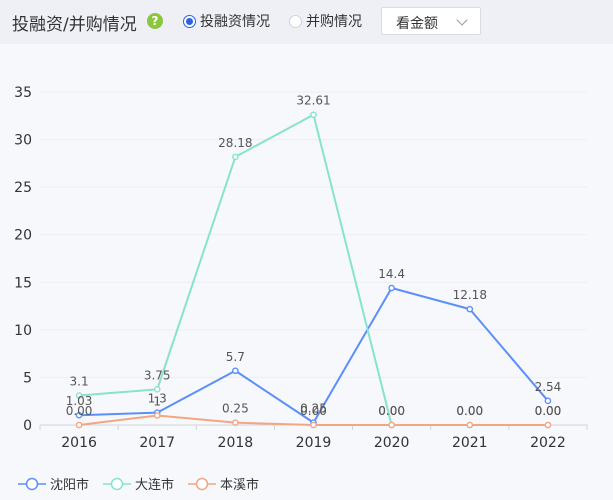  What do you see at coordinates (23, 236) in the screenshot?
I see `y-tick-label: 20` at bounding box center [23, 236].